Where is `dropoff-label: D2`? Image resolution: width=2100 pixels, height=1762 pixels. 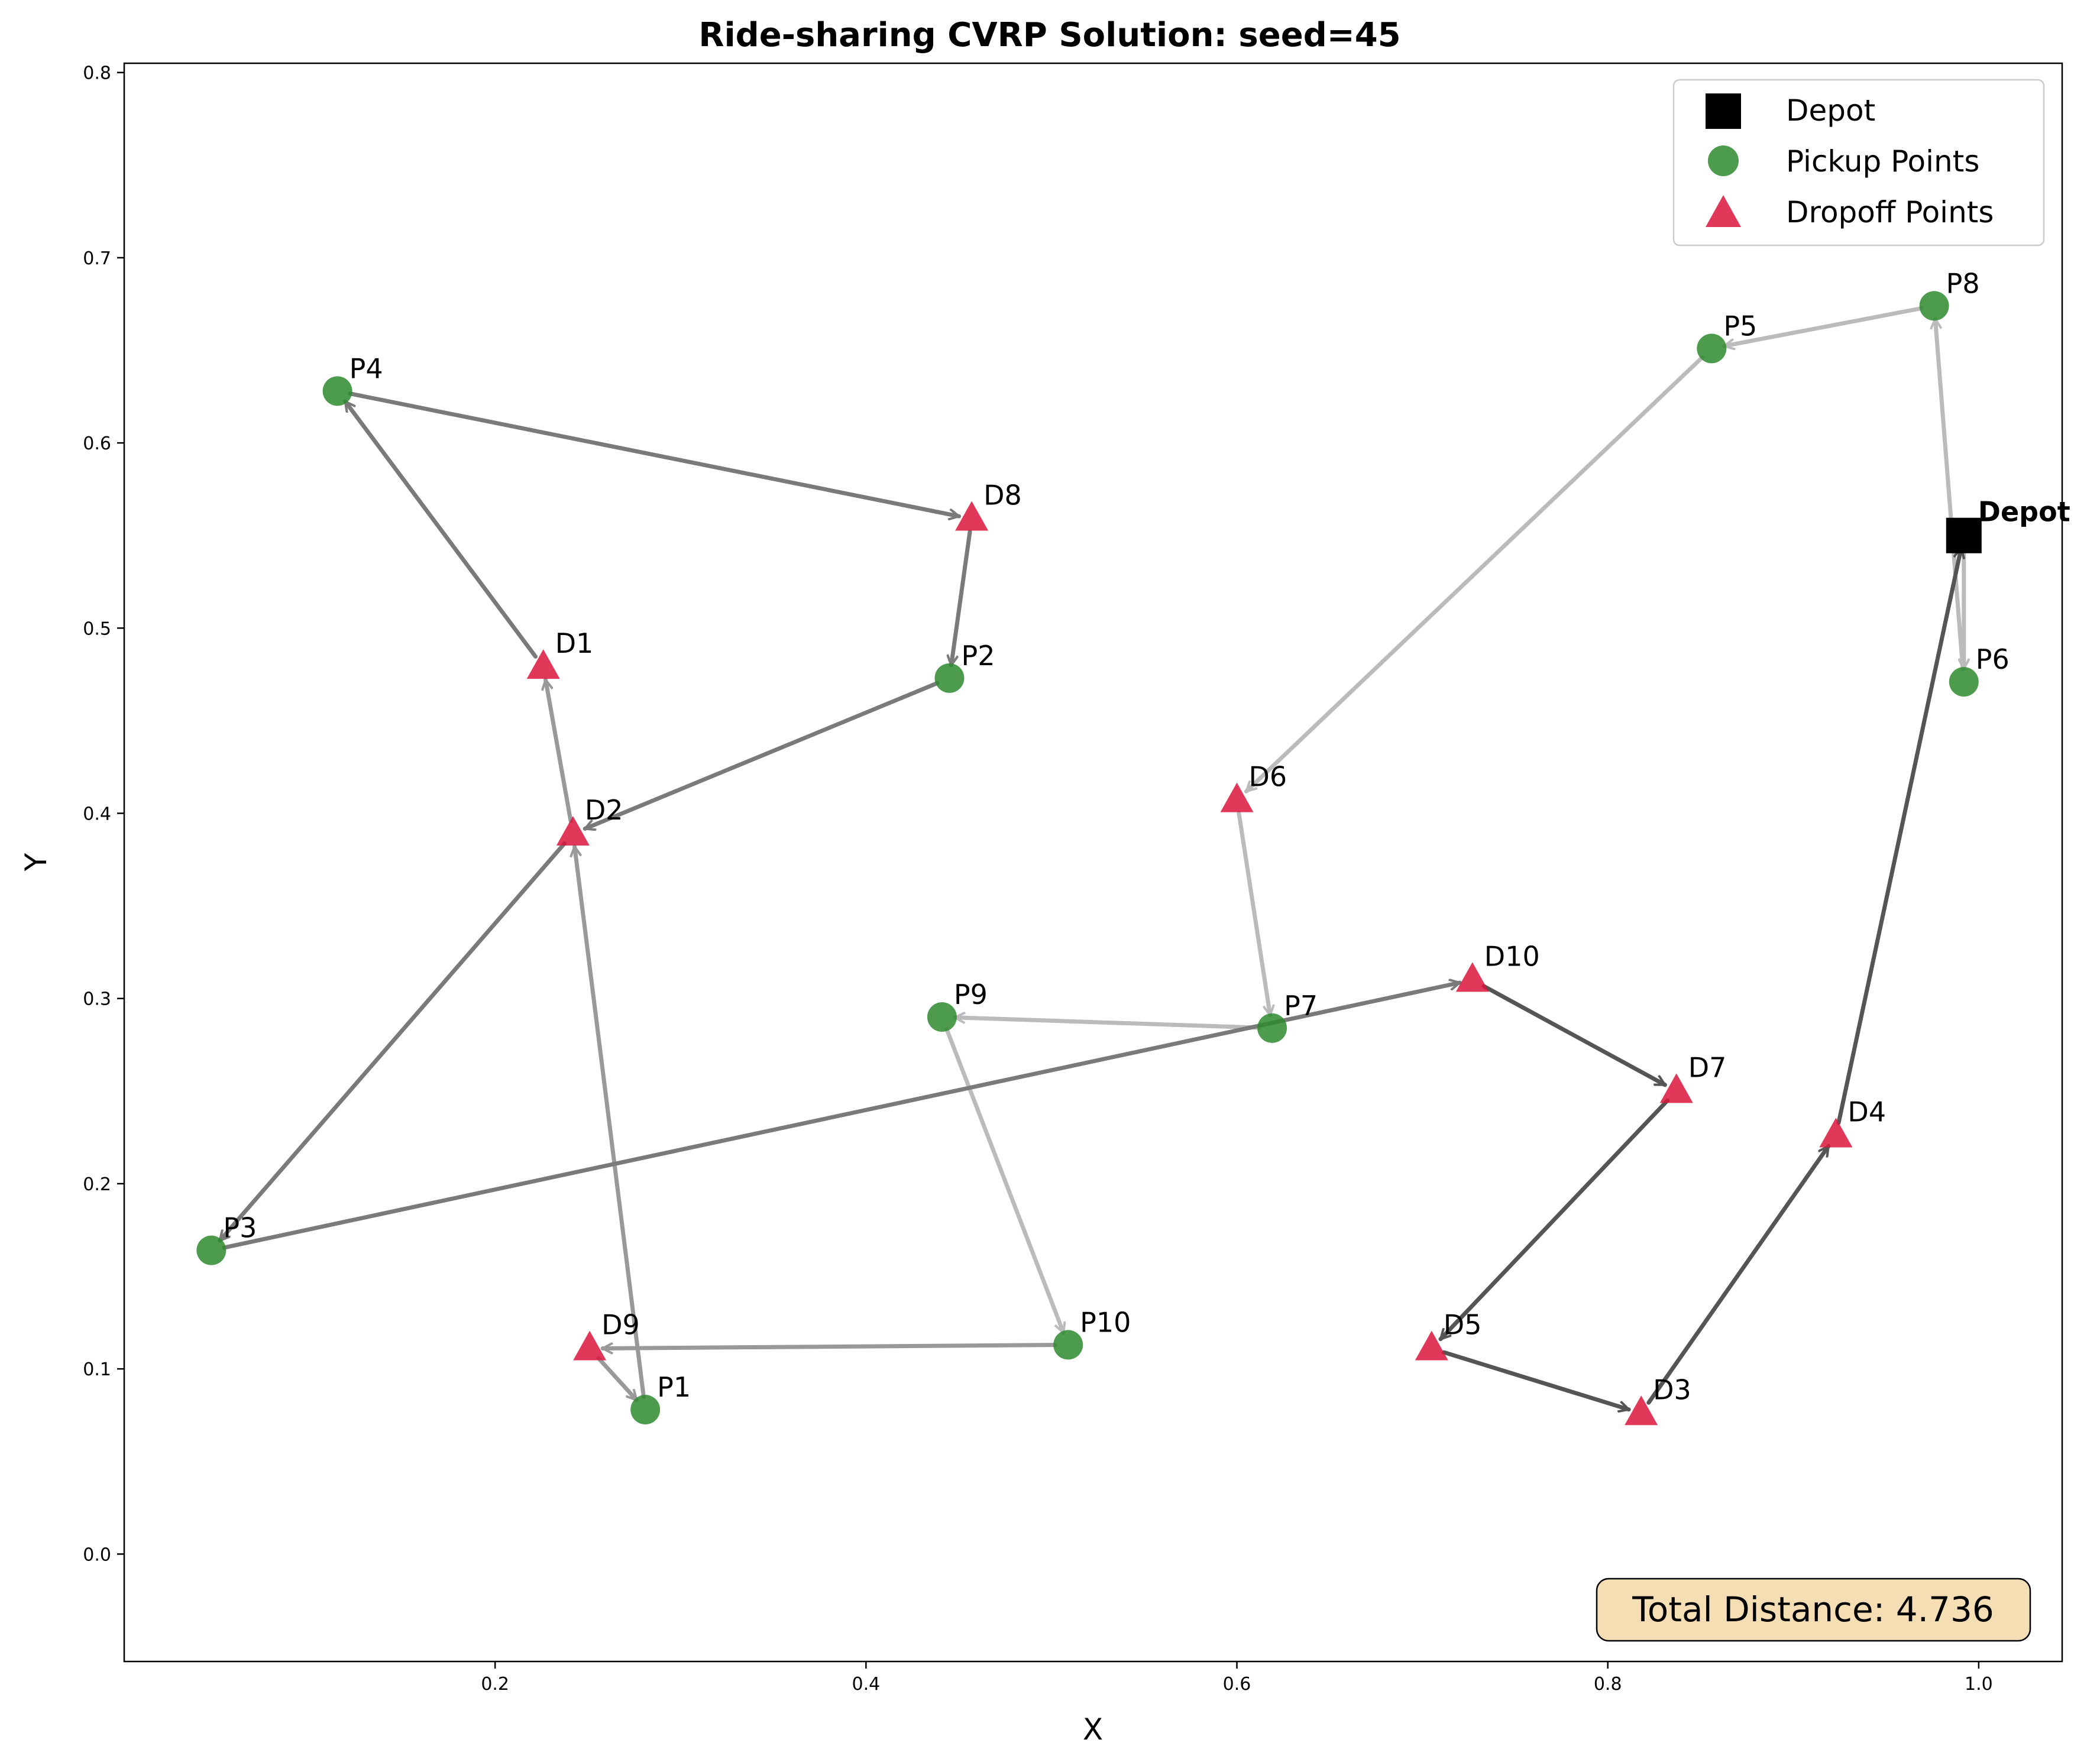 dropoff-label: D2 is located at coordinates (604, 810).